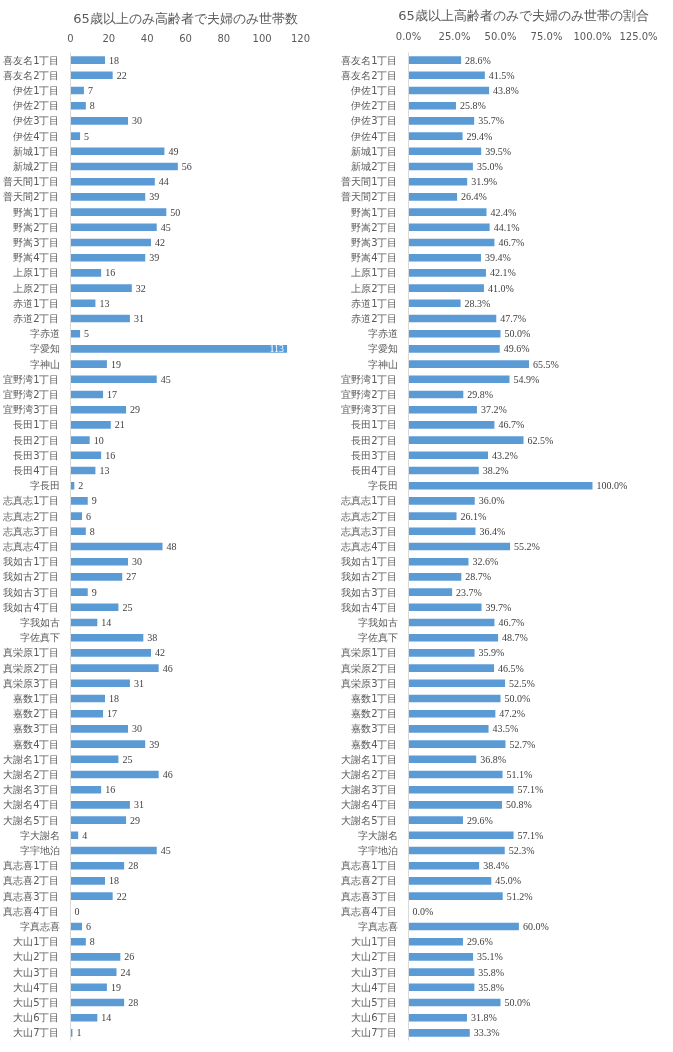 The height and width of the screenshot is (1052, 673). I want to click on y-tick-label: 真栄原3丁目, so click(31, 683).